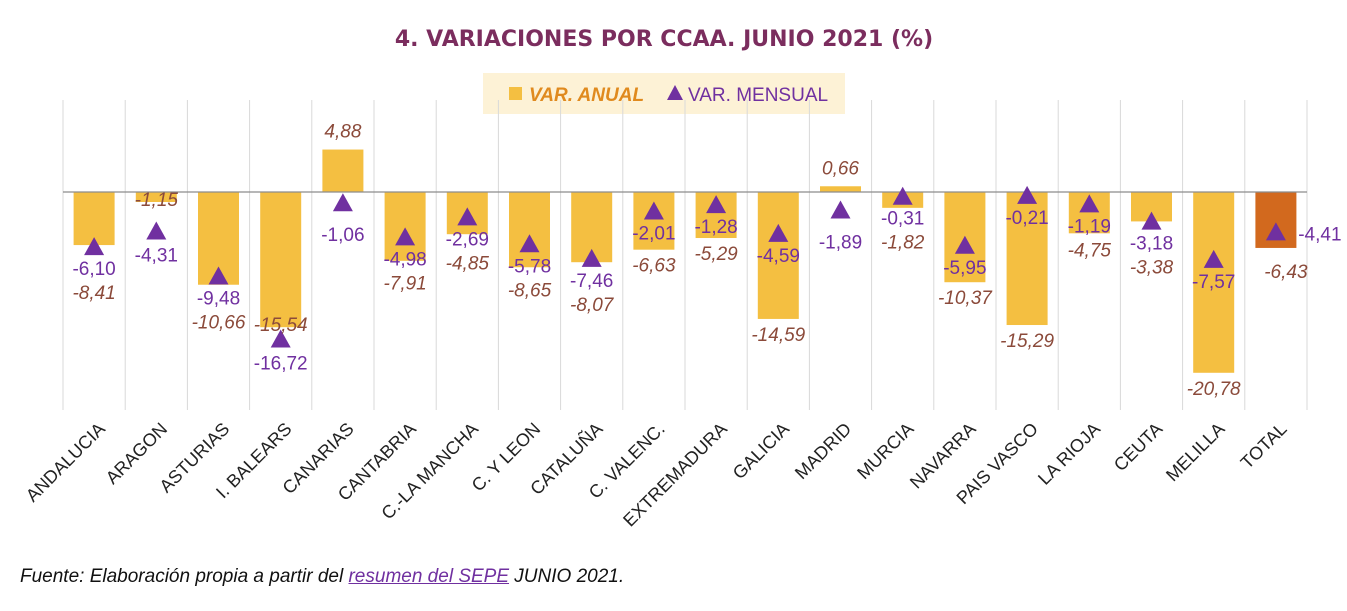 This screenshot has width=1347, height=611. I want to click on mensual-marker-galicia, so click(778, 232).